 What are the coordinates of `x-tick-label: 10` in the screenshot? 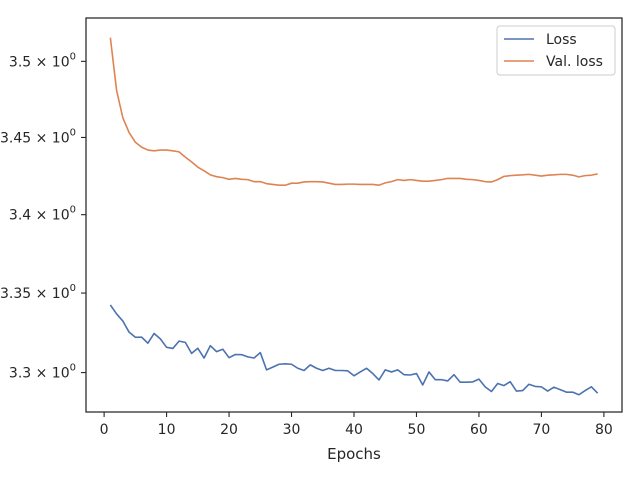 It's located at (167, 430).